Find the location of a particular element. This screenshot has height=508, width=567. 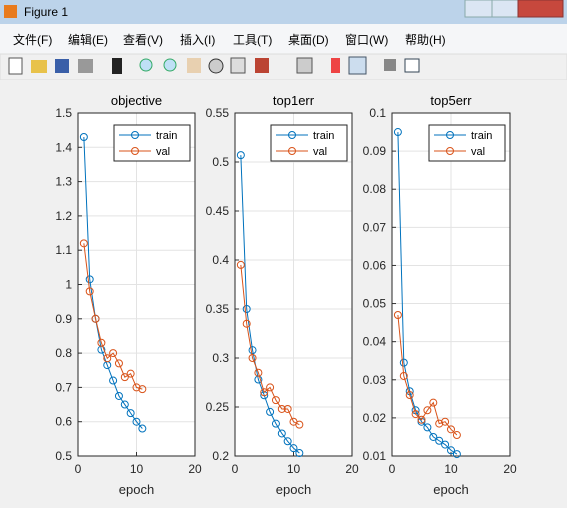

y-tick-label: 0.07 is located at coordinates (375, 227).